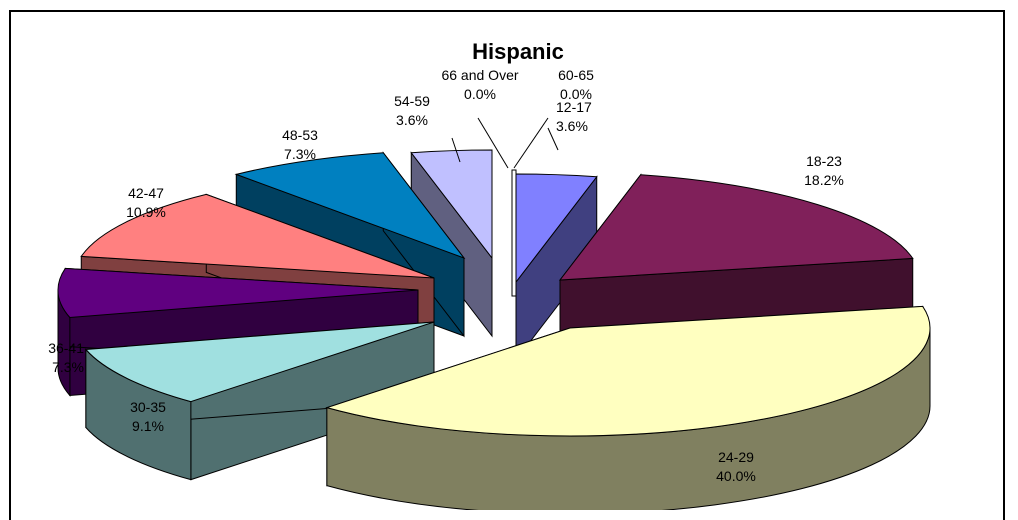 The height and width of the screenshot is (520, 1018). I want to click on slice-value-label: 10.9%, so click(146, 212).